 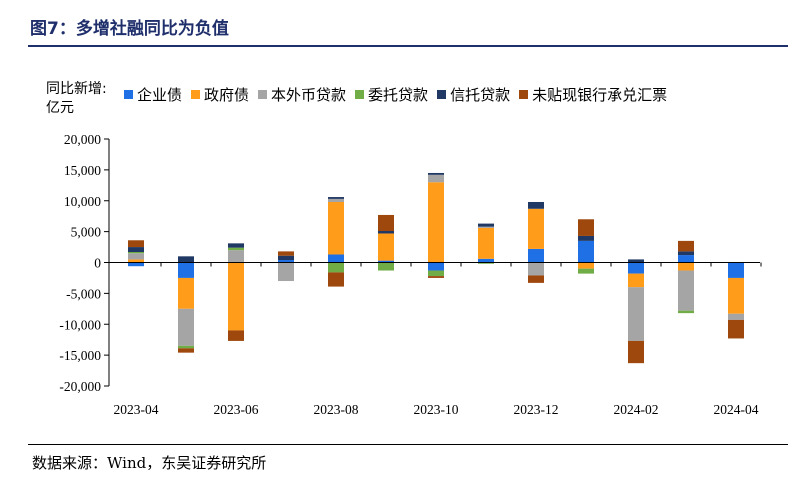 What do you see at coordinates (286, 253) in the screenshot?
I see `bar-segment-2023-07-s5` at bounding box center [286, 253].